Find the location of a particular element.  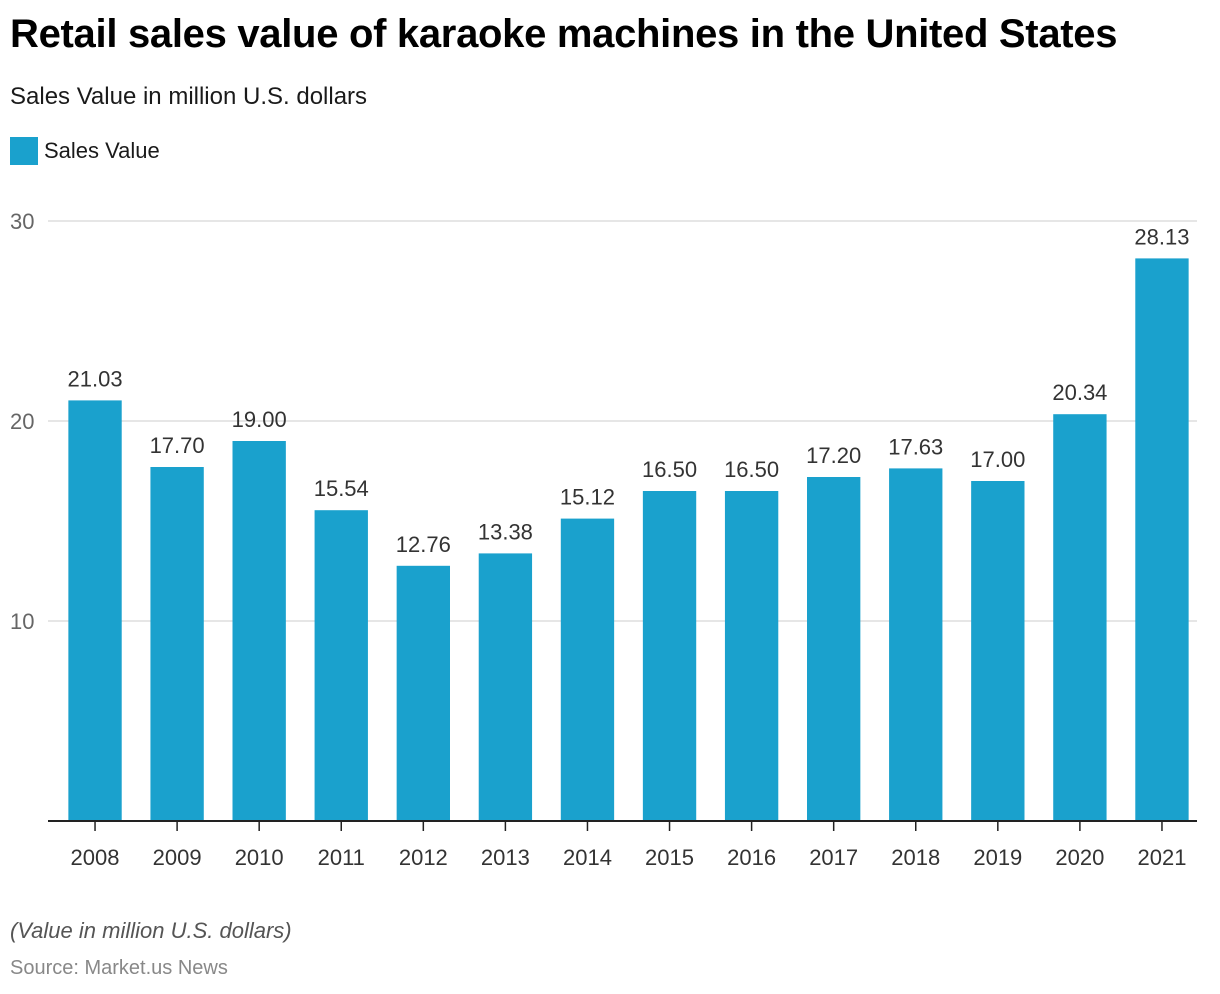

data-label-2016: 16.50 is located at coordinates (751, 469).